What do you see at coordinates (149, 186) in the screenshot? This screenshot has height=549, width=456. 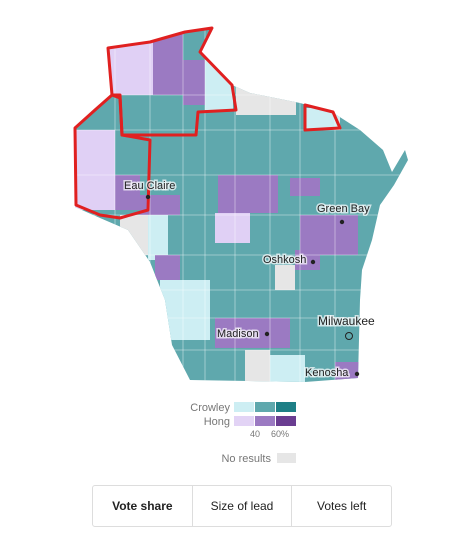 I see `city-label: Eau Claire` at bounding box center [149, 186].